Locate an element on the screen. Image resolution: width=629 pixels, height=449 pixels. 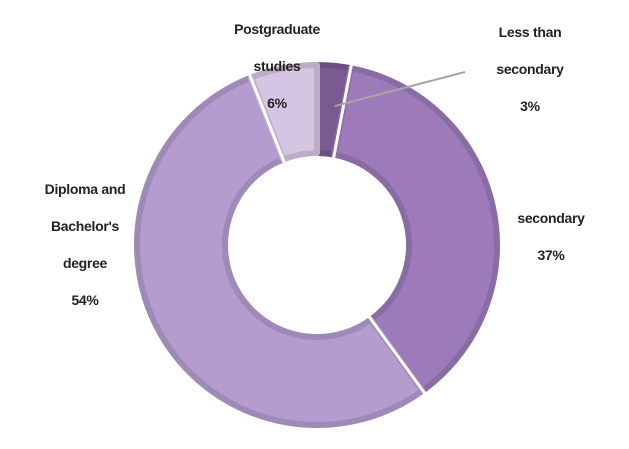
donut-slice is located at coordinates (283, 112).